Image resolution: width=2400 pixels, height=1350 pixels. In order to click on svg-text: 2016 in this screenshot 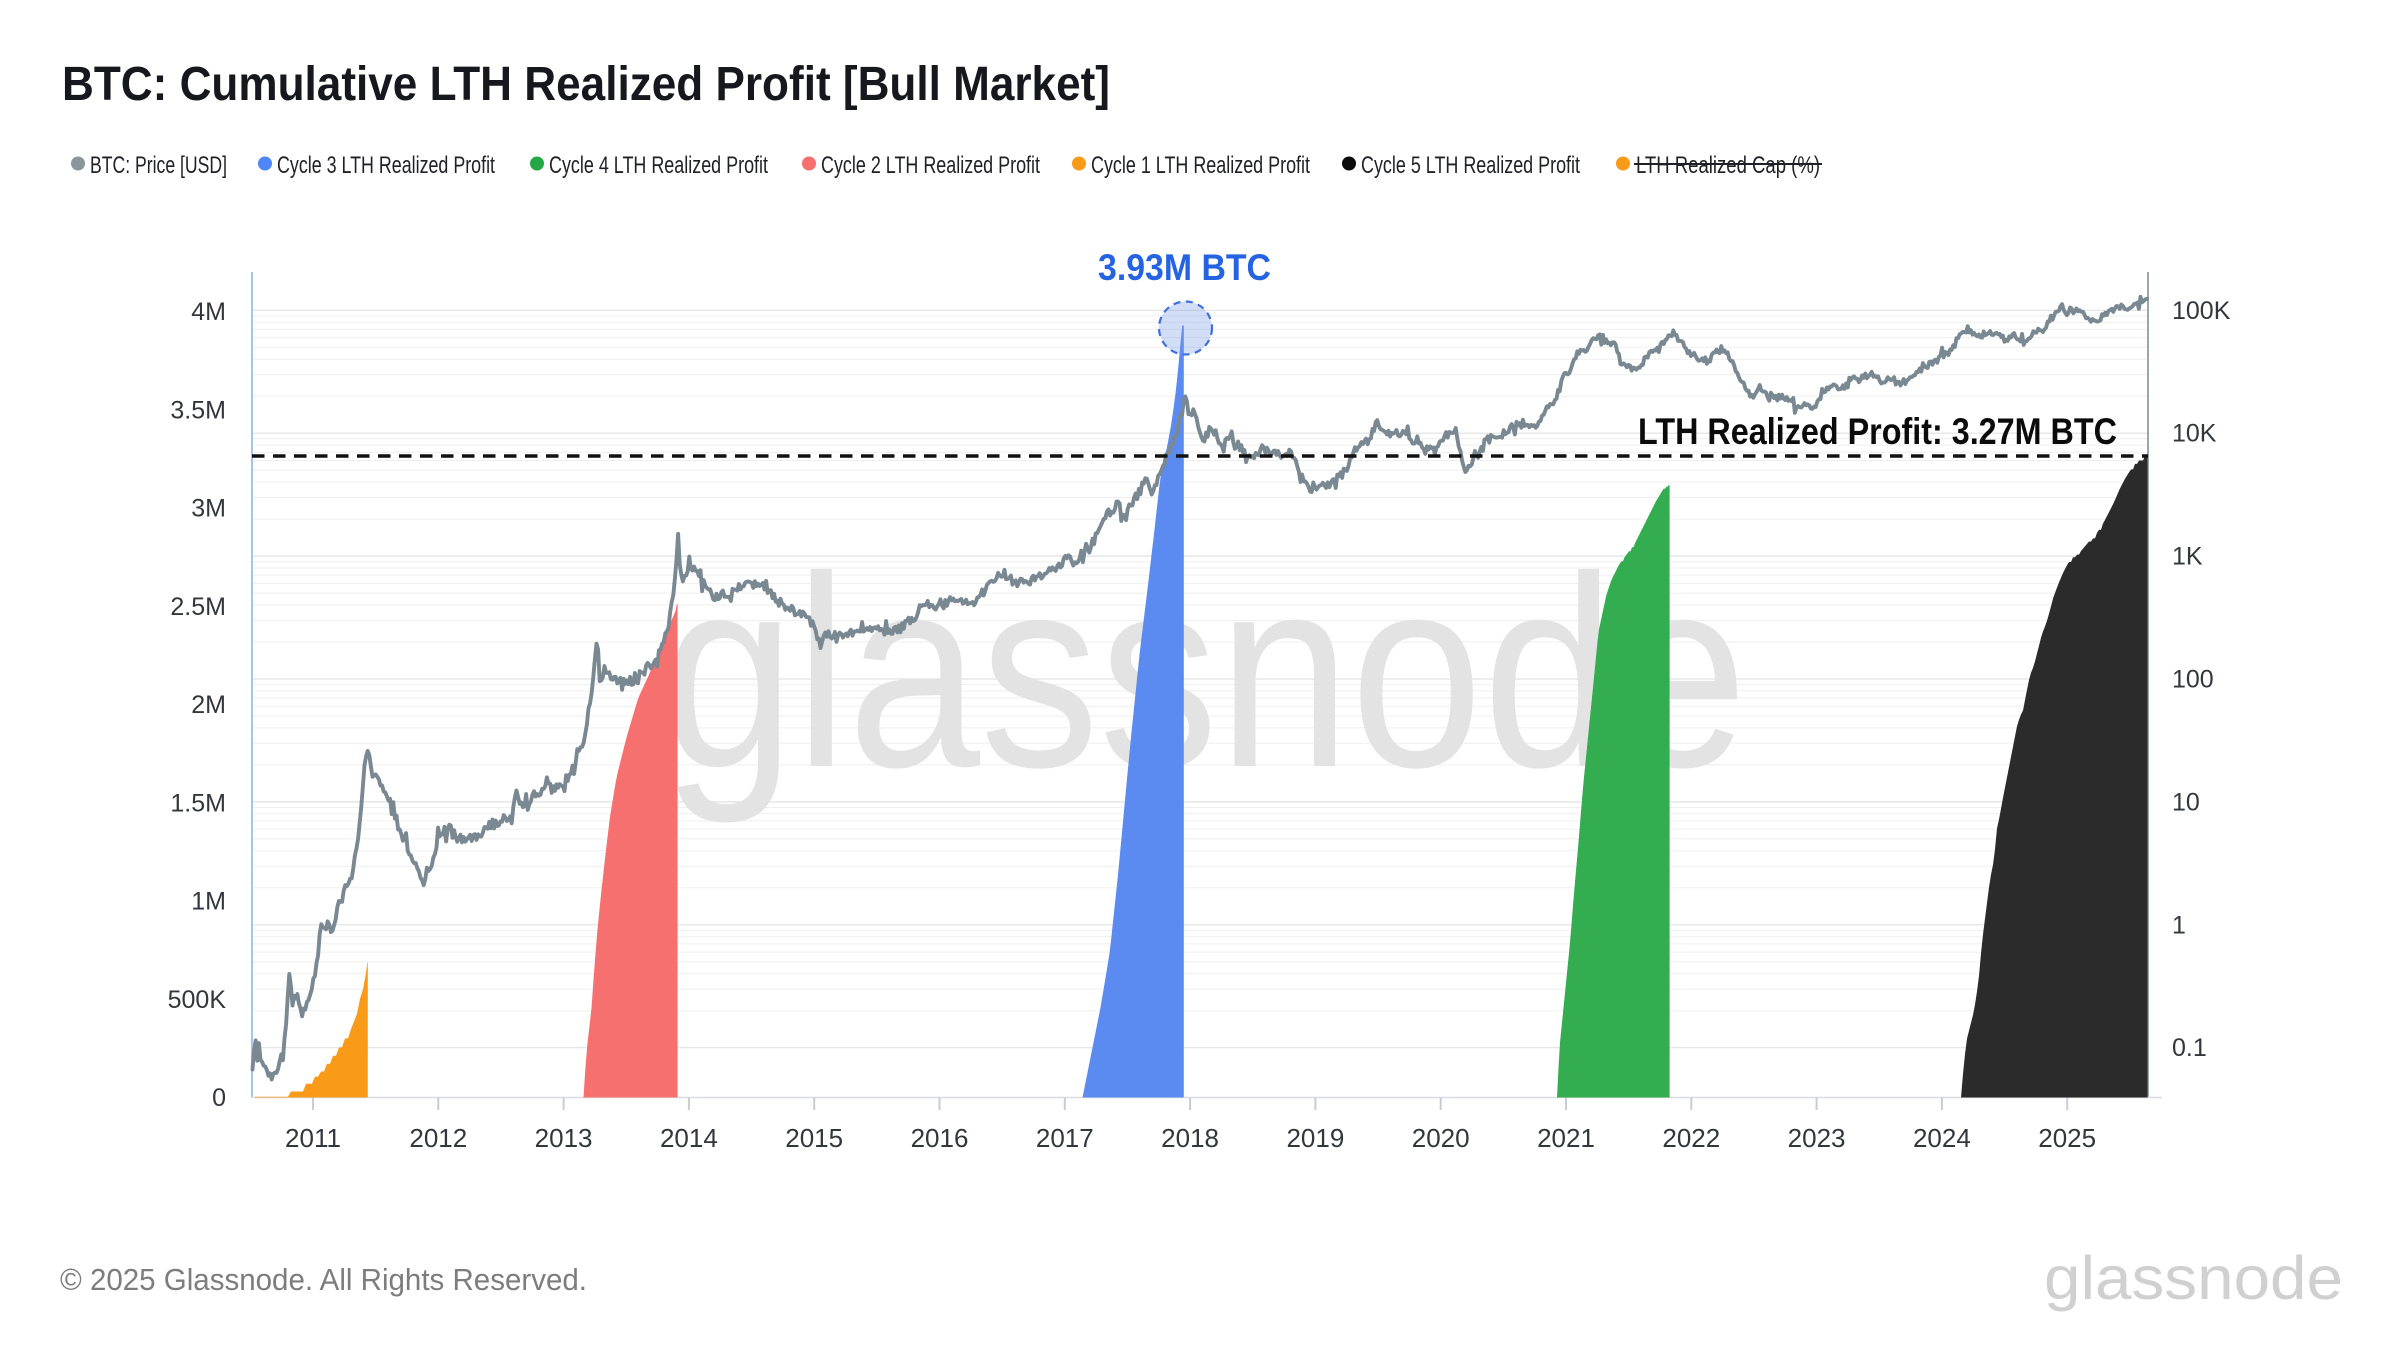, I will do `click(940, 1138)`.